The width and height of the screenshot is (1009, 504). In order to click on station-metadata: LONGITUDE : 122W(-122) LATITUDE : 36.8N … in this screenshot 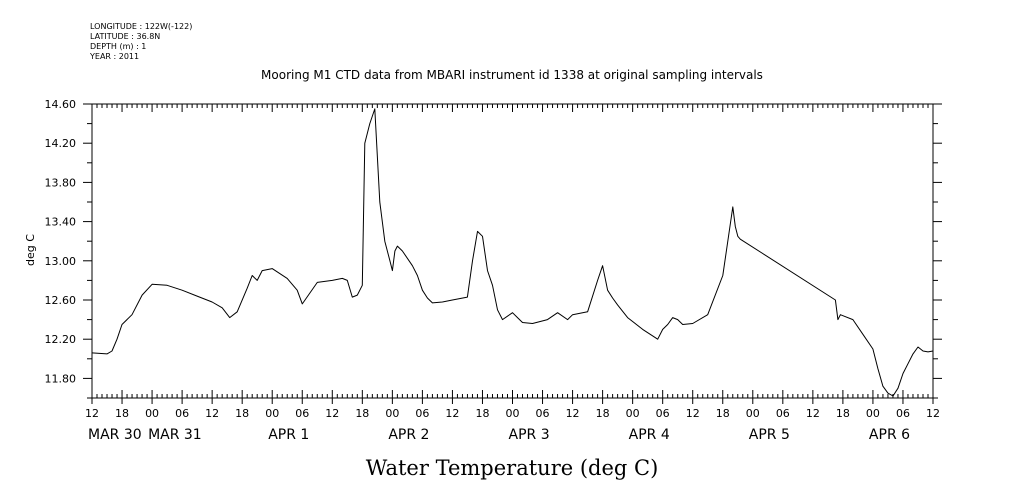, I will do `click(141, 42)`.